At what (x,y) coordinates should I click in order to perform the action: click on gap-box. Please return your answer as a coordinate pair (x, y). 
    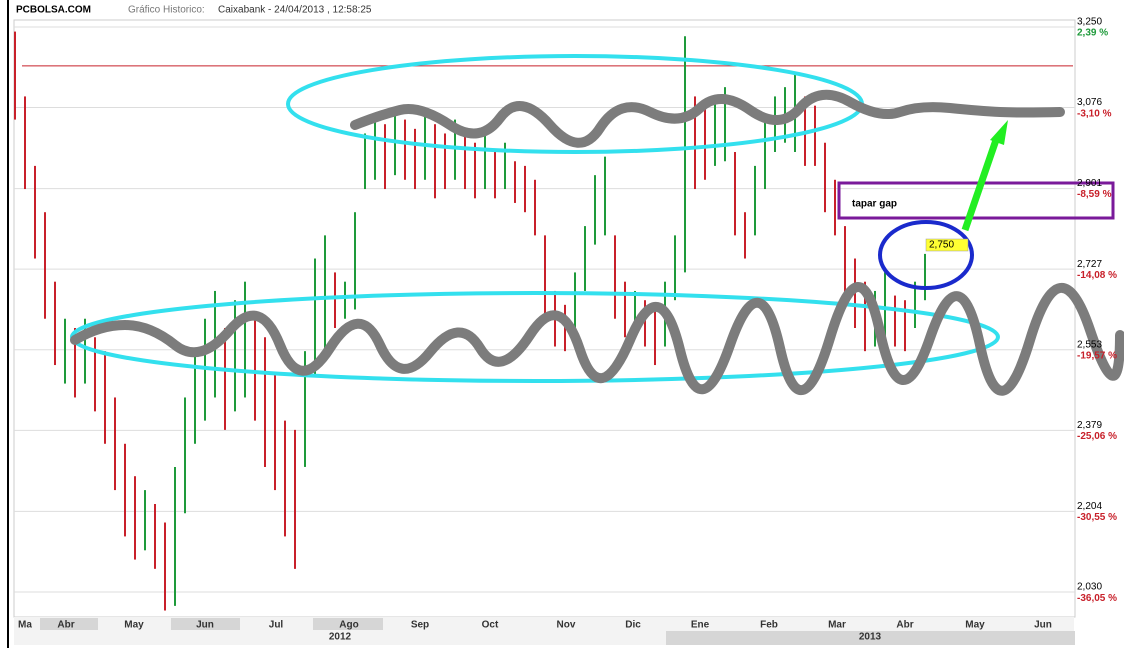
    Looking at the image, I should click on (976, 200).